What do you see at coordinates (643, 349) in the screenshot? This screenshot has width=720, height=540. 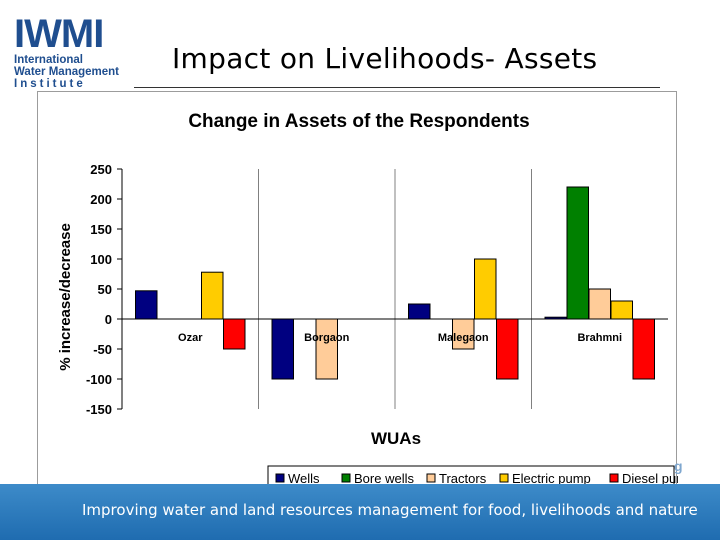 I see `bar-diesel-pump-brahmni` at bounding box center [643, 349].